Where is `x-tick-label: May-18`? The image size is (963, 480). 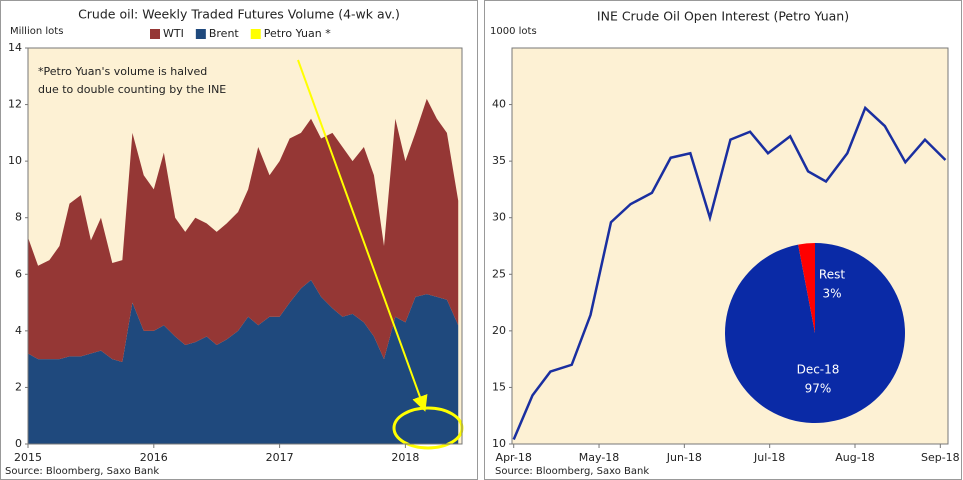 x-tick-label: May-18 is located at coordinates (599, 457).